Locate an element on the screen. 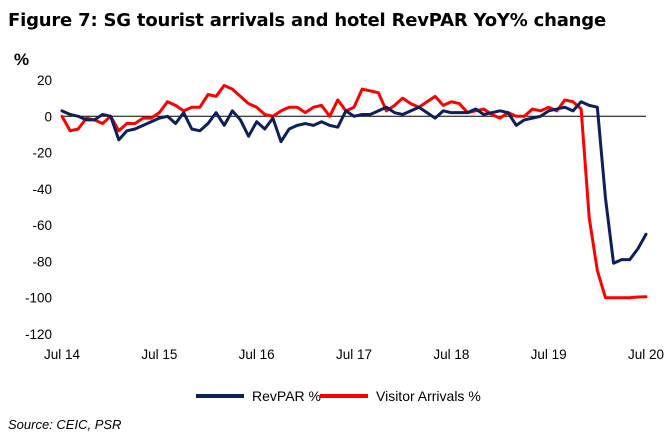  legend: RevPAR % Visitor Arrivals % is located at coordinates (335, 398).